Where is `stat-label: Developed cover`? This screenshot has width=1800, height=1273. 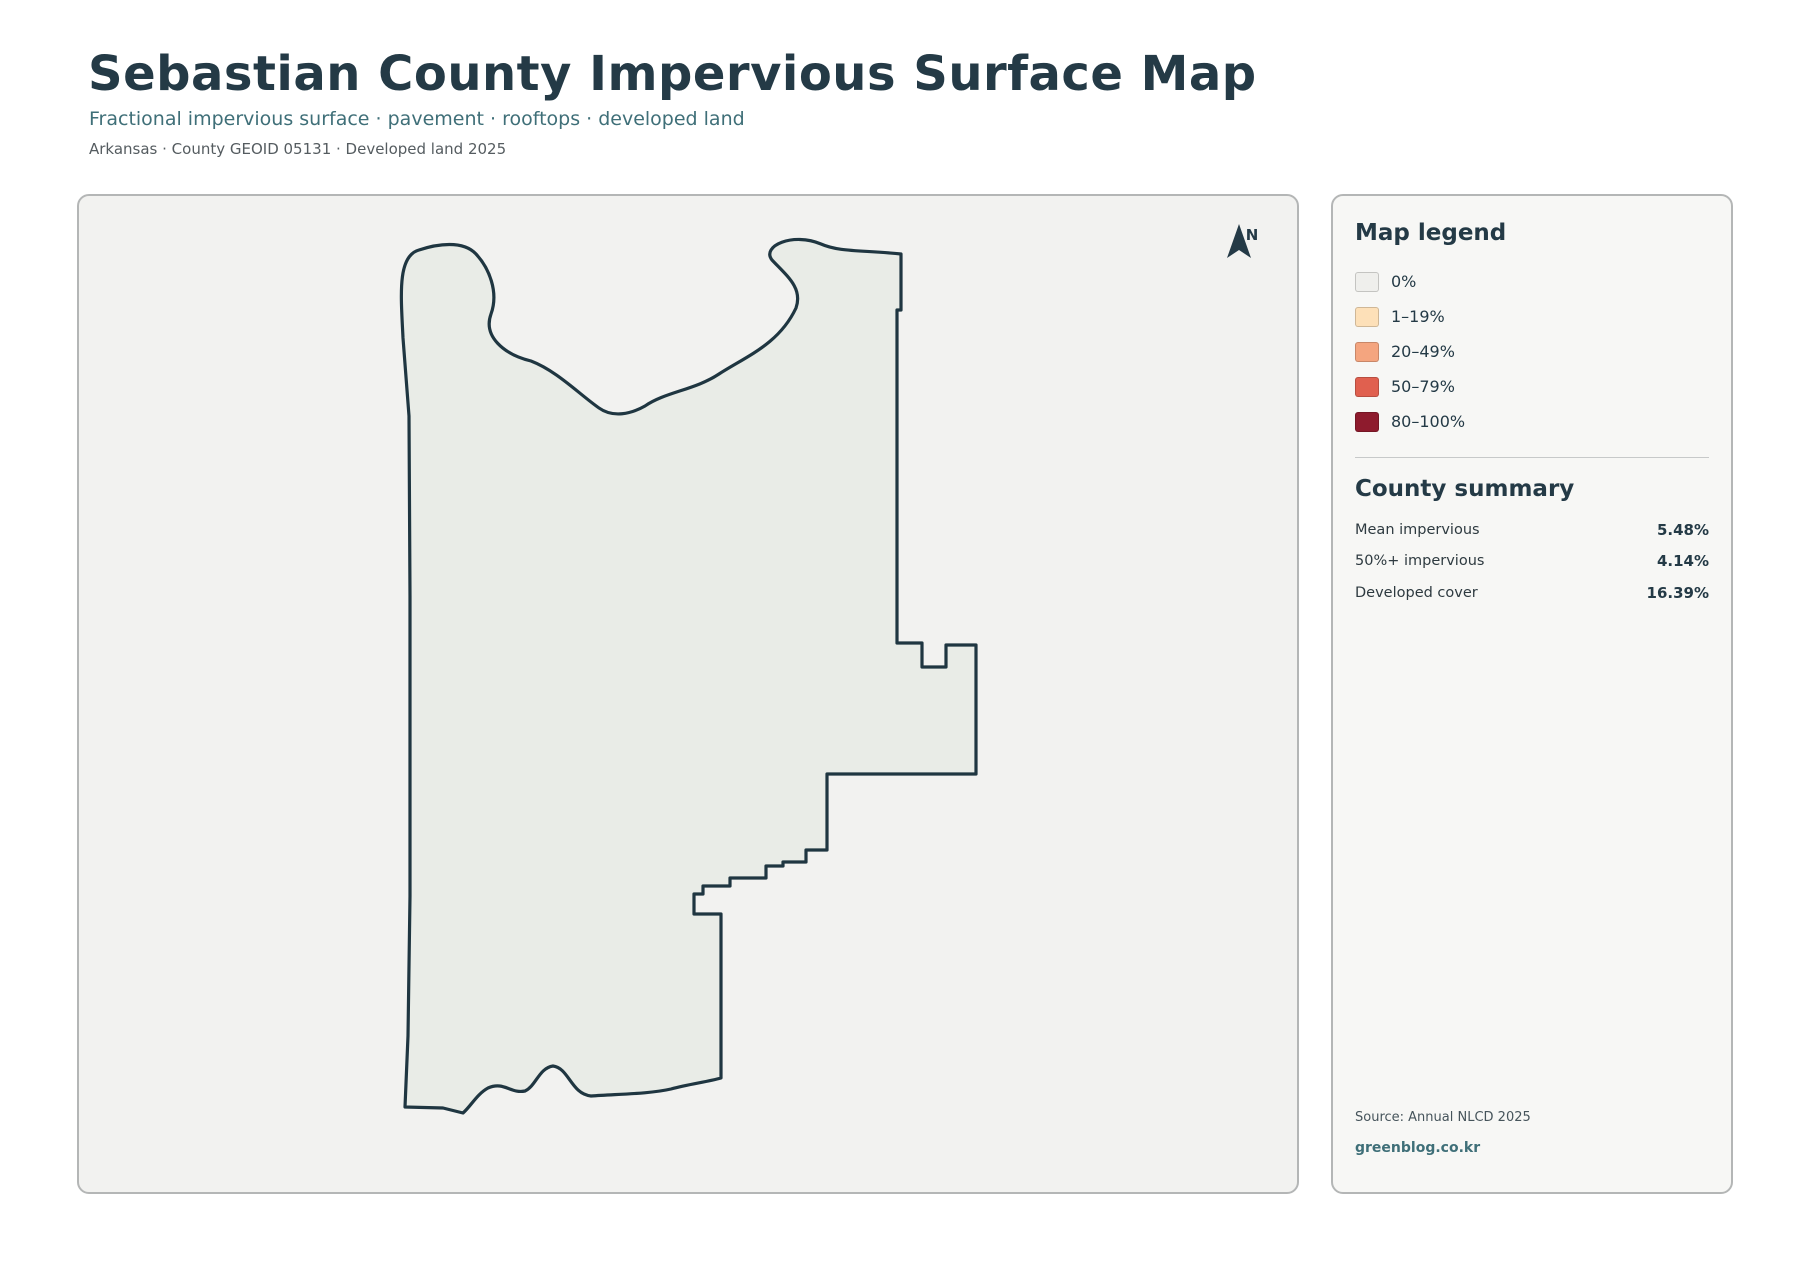 stat-label: Developed cover is located at coordinates (1416, 592).